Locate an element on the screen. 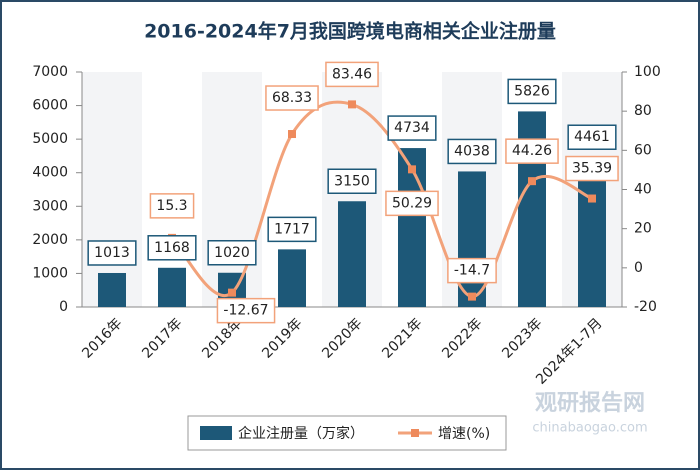 This screenshot has height=474, width=700. growth-value-label: 35.39 is located at coordinates (592, 169).